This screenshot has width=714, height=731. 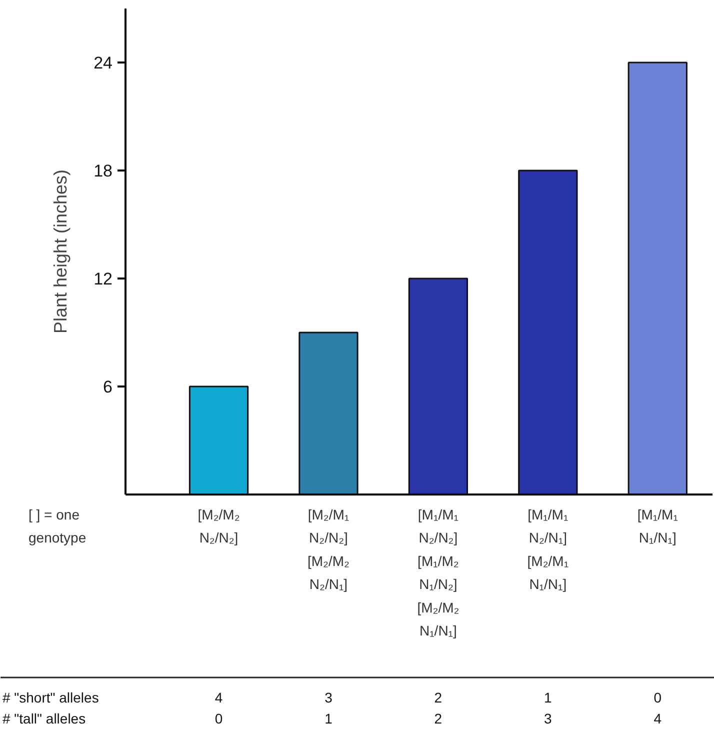 What do you see at coordinates (548, 549) in the screenshot?
I see `x-tick-label: [M₁/M₁ N₂/N₁] [M₂/M₁ N₁/N₁]` at bounding box center [548, 549].